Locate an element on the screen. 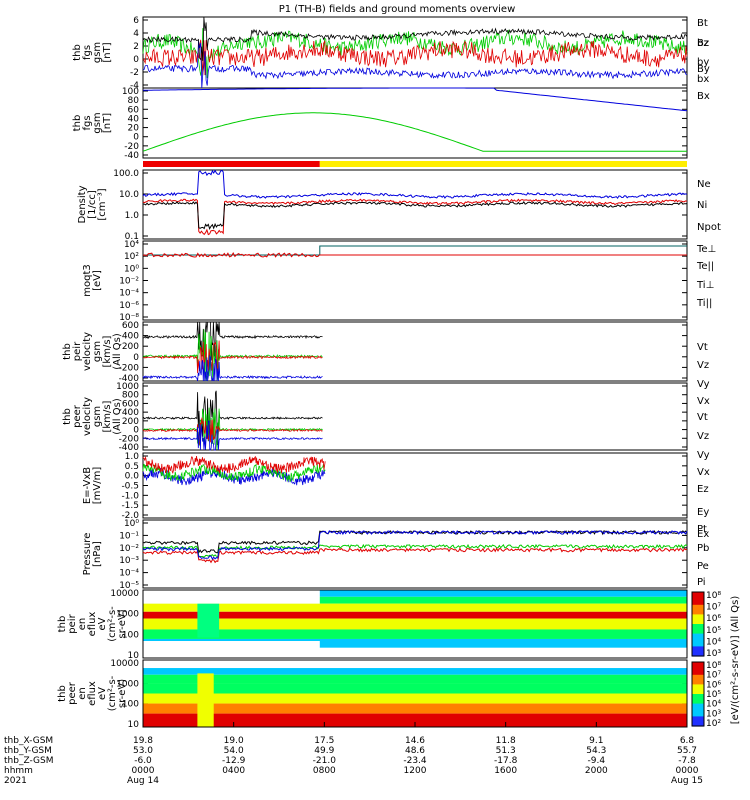 Image resolution: width=750 pixels, height=800 pixels. ytick-peir-spec: 10000 is located at coordinates (124, 594).